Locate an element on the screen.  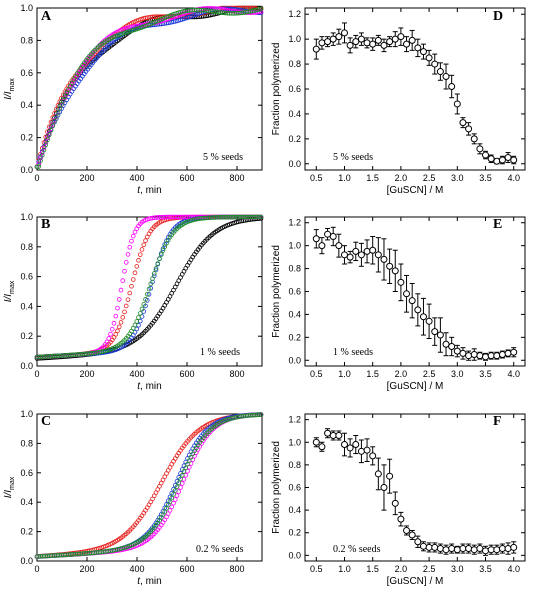
panel-label: F is located at coordinates (497, 421).